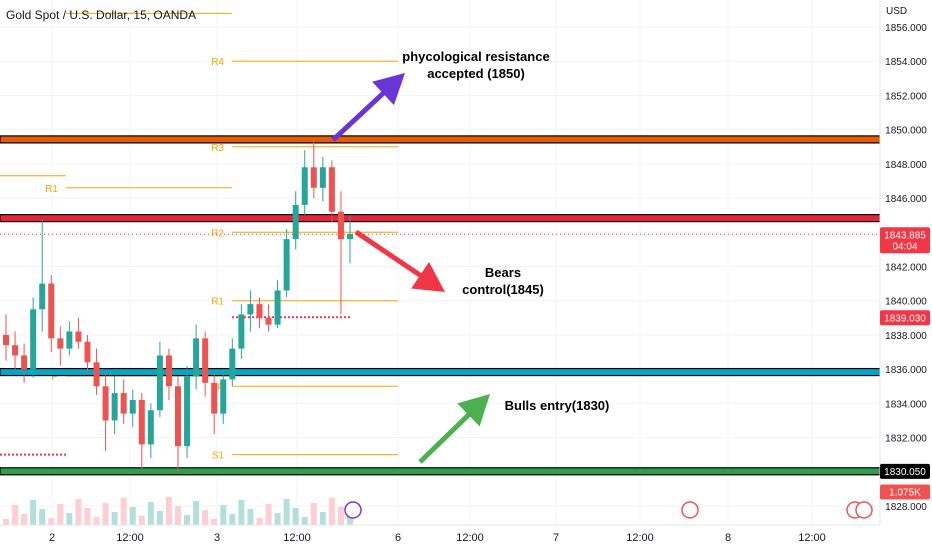 This screenshot has height=550, width=932. What do you see at coordinates (476, 65) in the screenshot?
I see `resistance-annotation: phycological resistance accepted (1850)` at bounding box center [476, 65].